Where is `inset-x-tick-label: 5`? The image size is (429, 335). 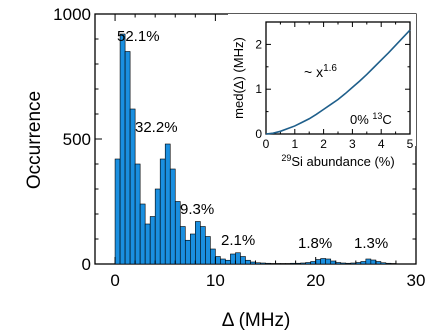
inset-x-tick-label: 5 is located at coordinates (410, 144).